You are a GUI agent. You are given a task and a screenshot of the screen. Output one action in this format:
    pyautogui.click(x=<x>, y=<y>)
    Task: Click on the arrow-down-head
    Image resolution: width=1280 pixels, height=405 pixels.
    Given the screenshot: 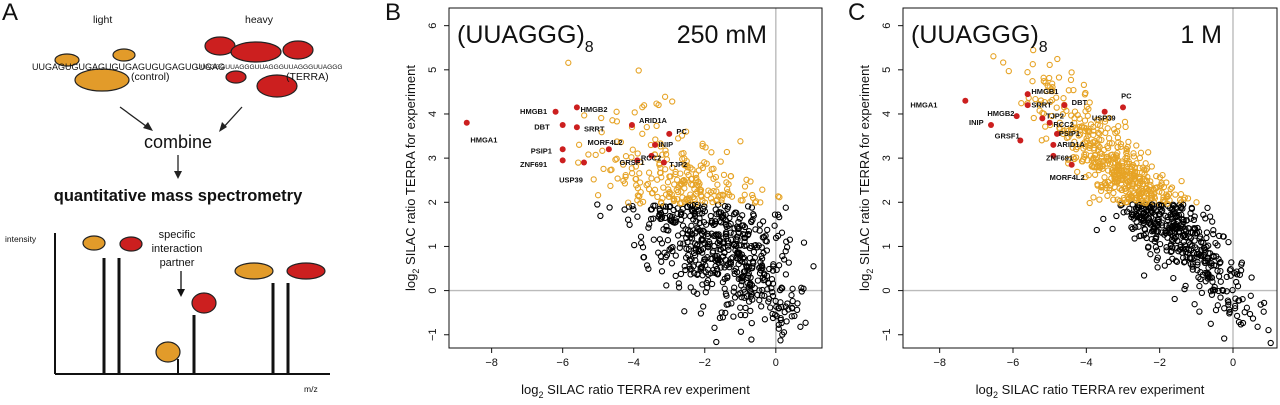 What is the action you would take?
    pyautogui.click(x=178, y=175)
    